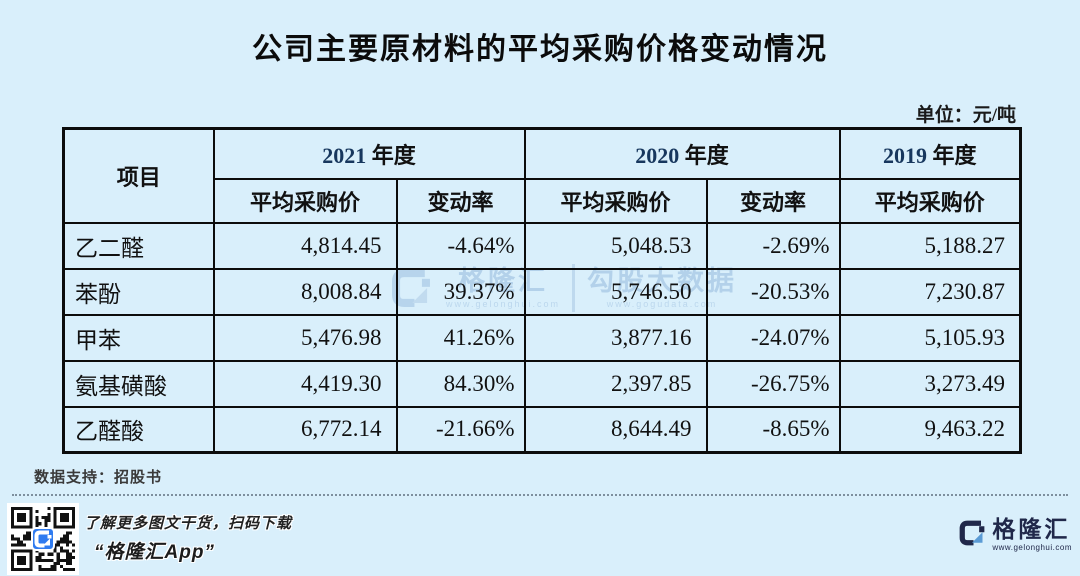  What do you see at coordinates (615, 245) in the screenshot?
I see `price-2020: 5,048.53` at bounding box center [615, 245].